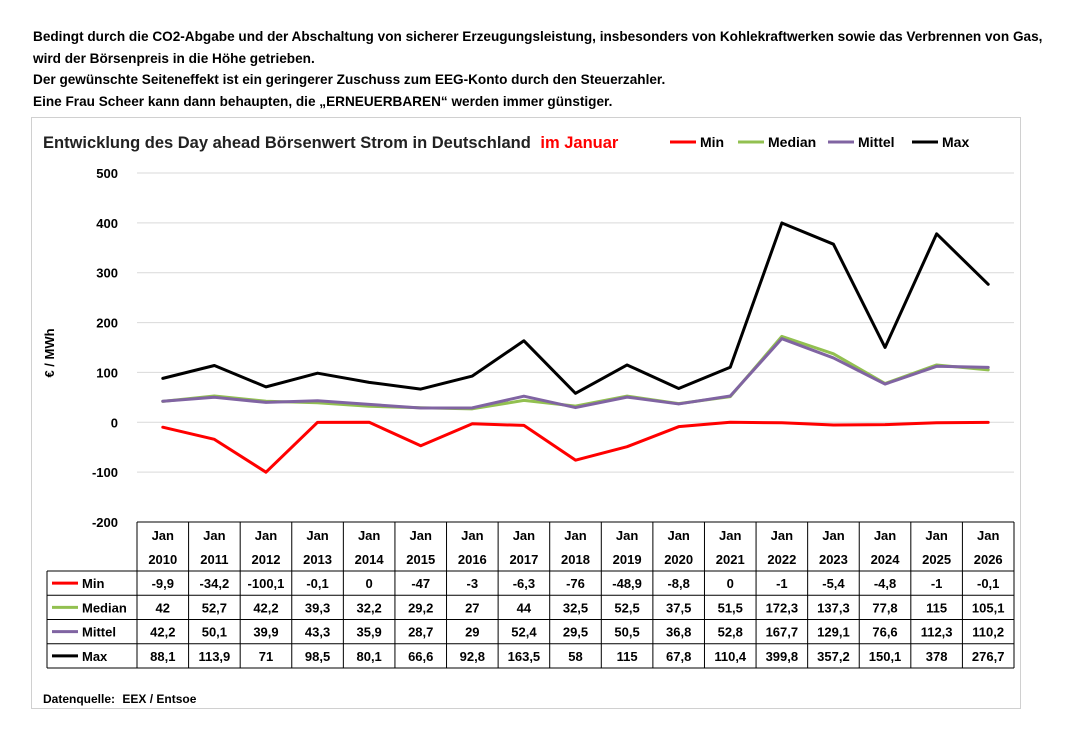 This screenshot has height=738, width=1074. I want to click on y-axis: 500 400 300 200 100 0 -100 -200, so click(105, 348).